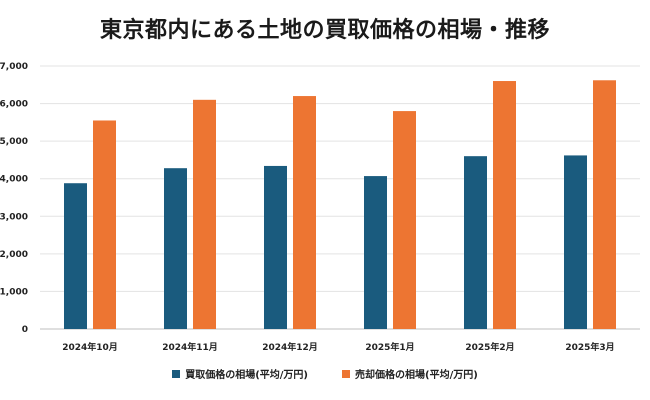  Describe the element at coordinates (90, 347) in the screenshot. I see `x-tick-label: 2024年10月` at that location.